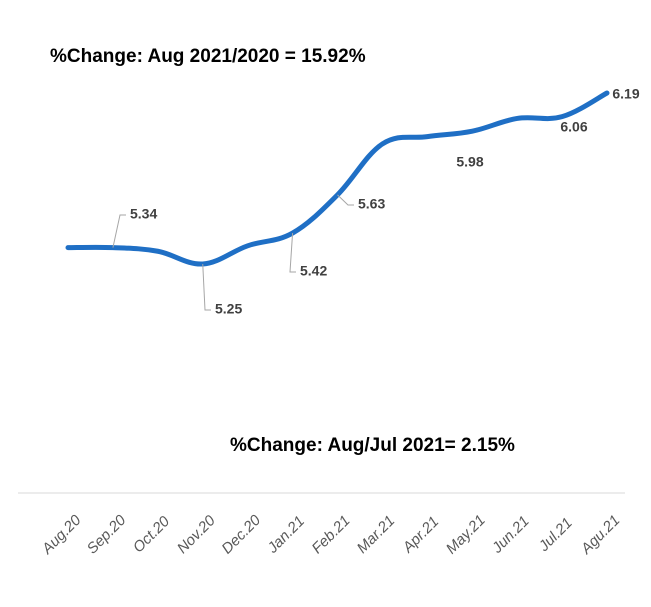 The image size is (651, 607). What do you see at coordinates (469, 162) in the screenshot?
I see `data-label: 5.98` at bounding box center [469, 162].